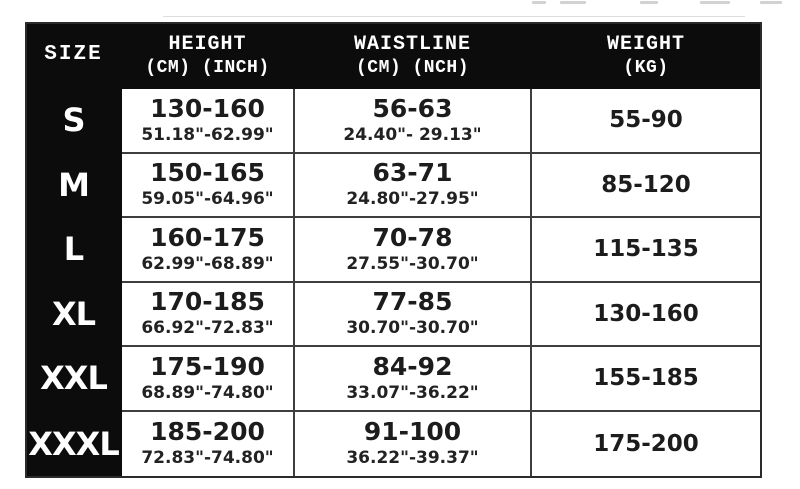 The width and height of the screenshot is (800, 489). I want to click on weight-cell: 115-135, so click(646, 250).